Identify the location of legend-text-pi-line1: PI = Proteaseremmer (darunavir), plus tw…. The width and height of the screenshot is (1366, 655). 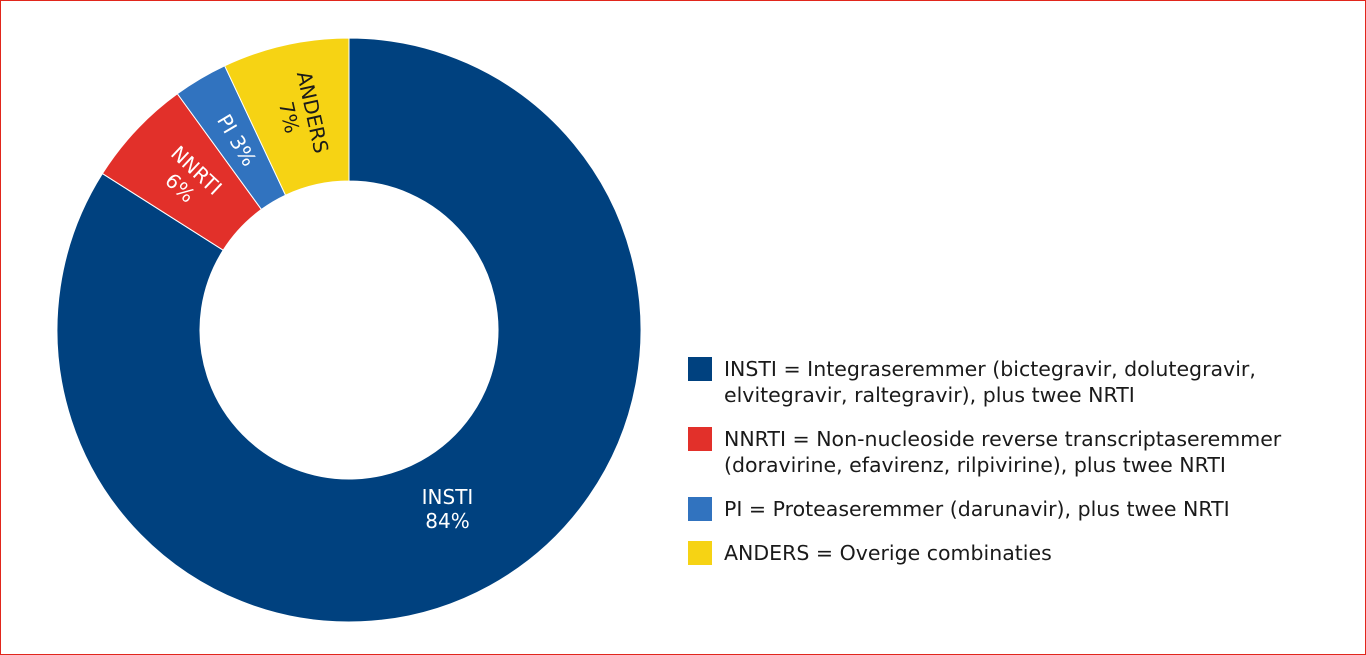
(977, 509).